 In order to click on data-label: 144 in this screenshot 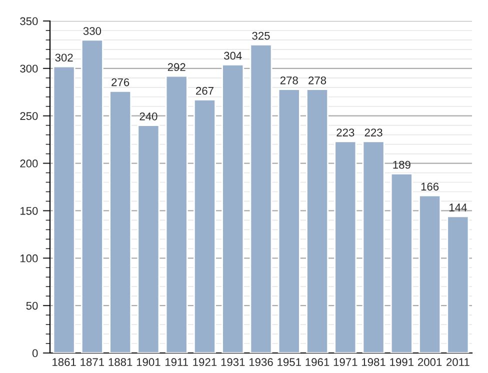, I will do `click(458, 208)`.